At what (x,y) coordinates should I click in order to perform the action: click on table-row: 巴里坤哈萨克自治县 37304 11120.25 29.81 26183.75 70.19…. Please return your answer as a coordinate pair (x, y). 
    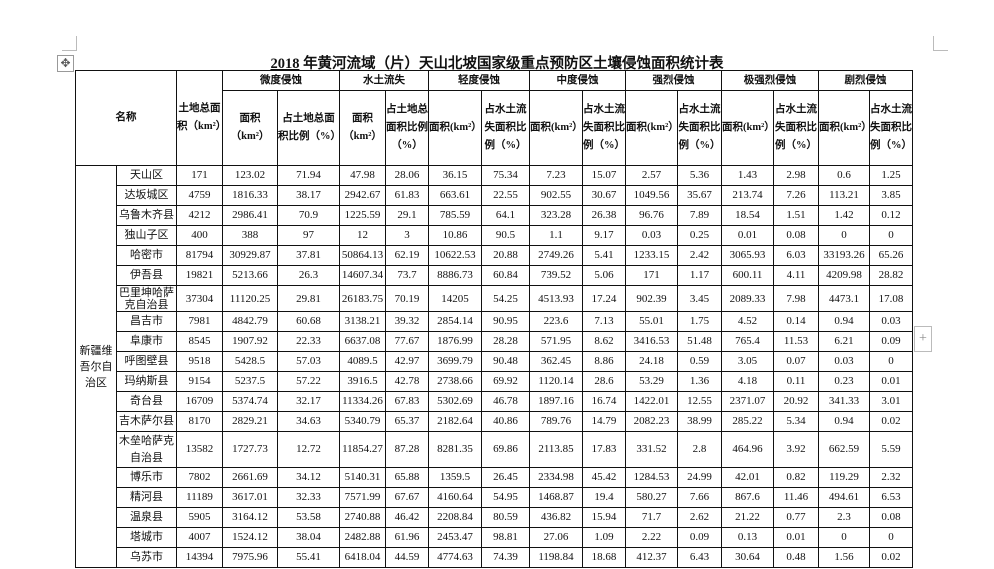
    Looking at the image, I should click on (494, 298).